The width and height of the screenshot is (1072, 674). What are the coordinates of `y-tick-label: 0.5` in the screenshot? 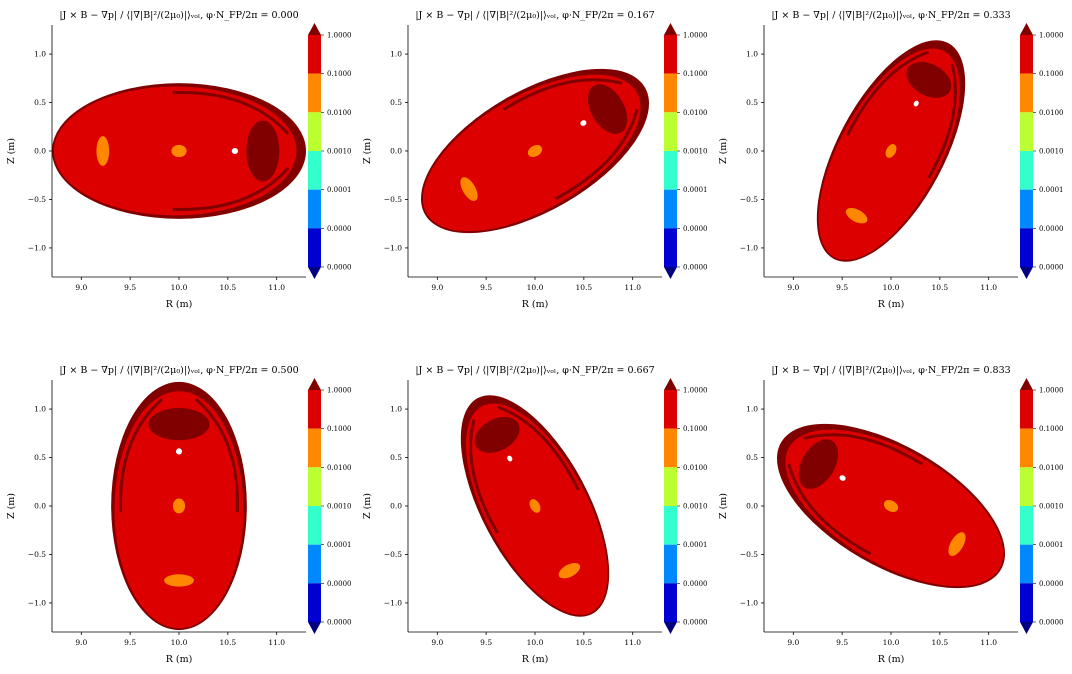 It's located at (752, 102).